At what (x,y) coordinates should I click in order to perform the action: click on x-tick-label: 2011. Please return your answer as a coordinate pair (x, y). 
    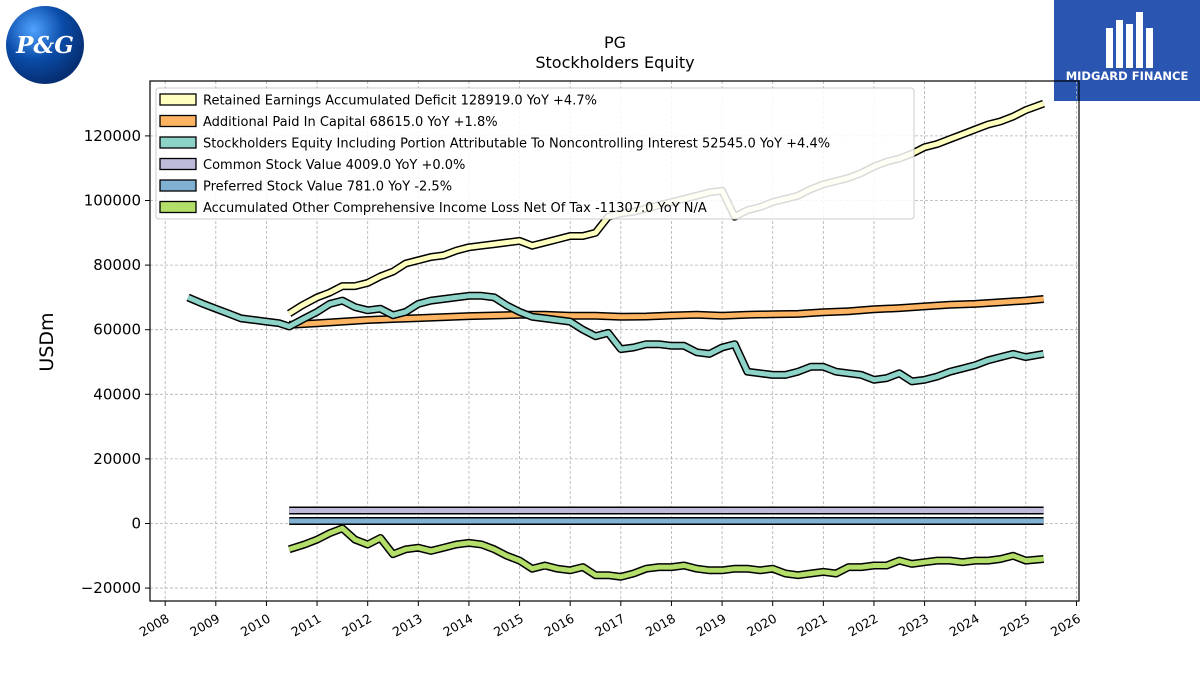
    Looking at the image, I should click on (306, 625).